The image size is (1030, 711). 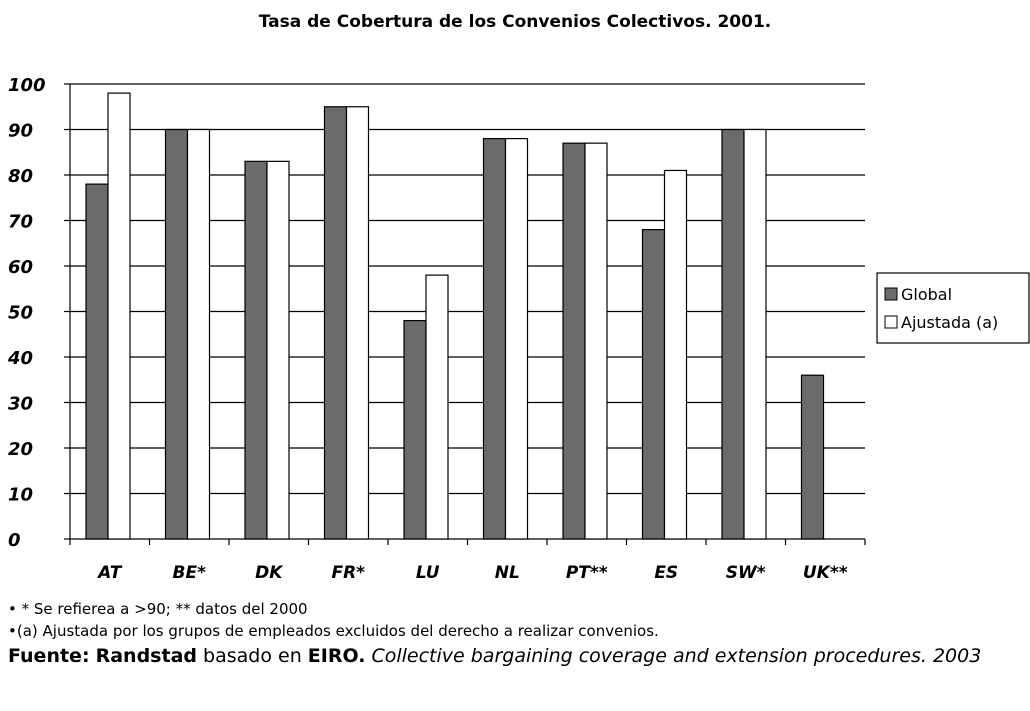 What do you see at coordinates (348, 573) in the screenshot?
I see `x-tick-label: FR*` at bounding box center [348, 573].